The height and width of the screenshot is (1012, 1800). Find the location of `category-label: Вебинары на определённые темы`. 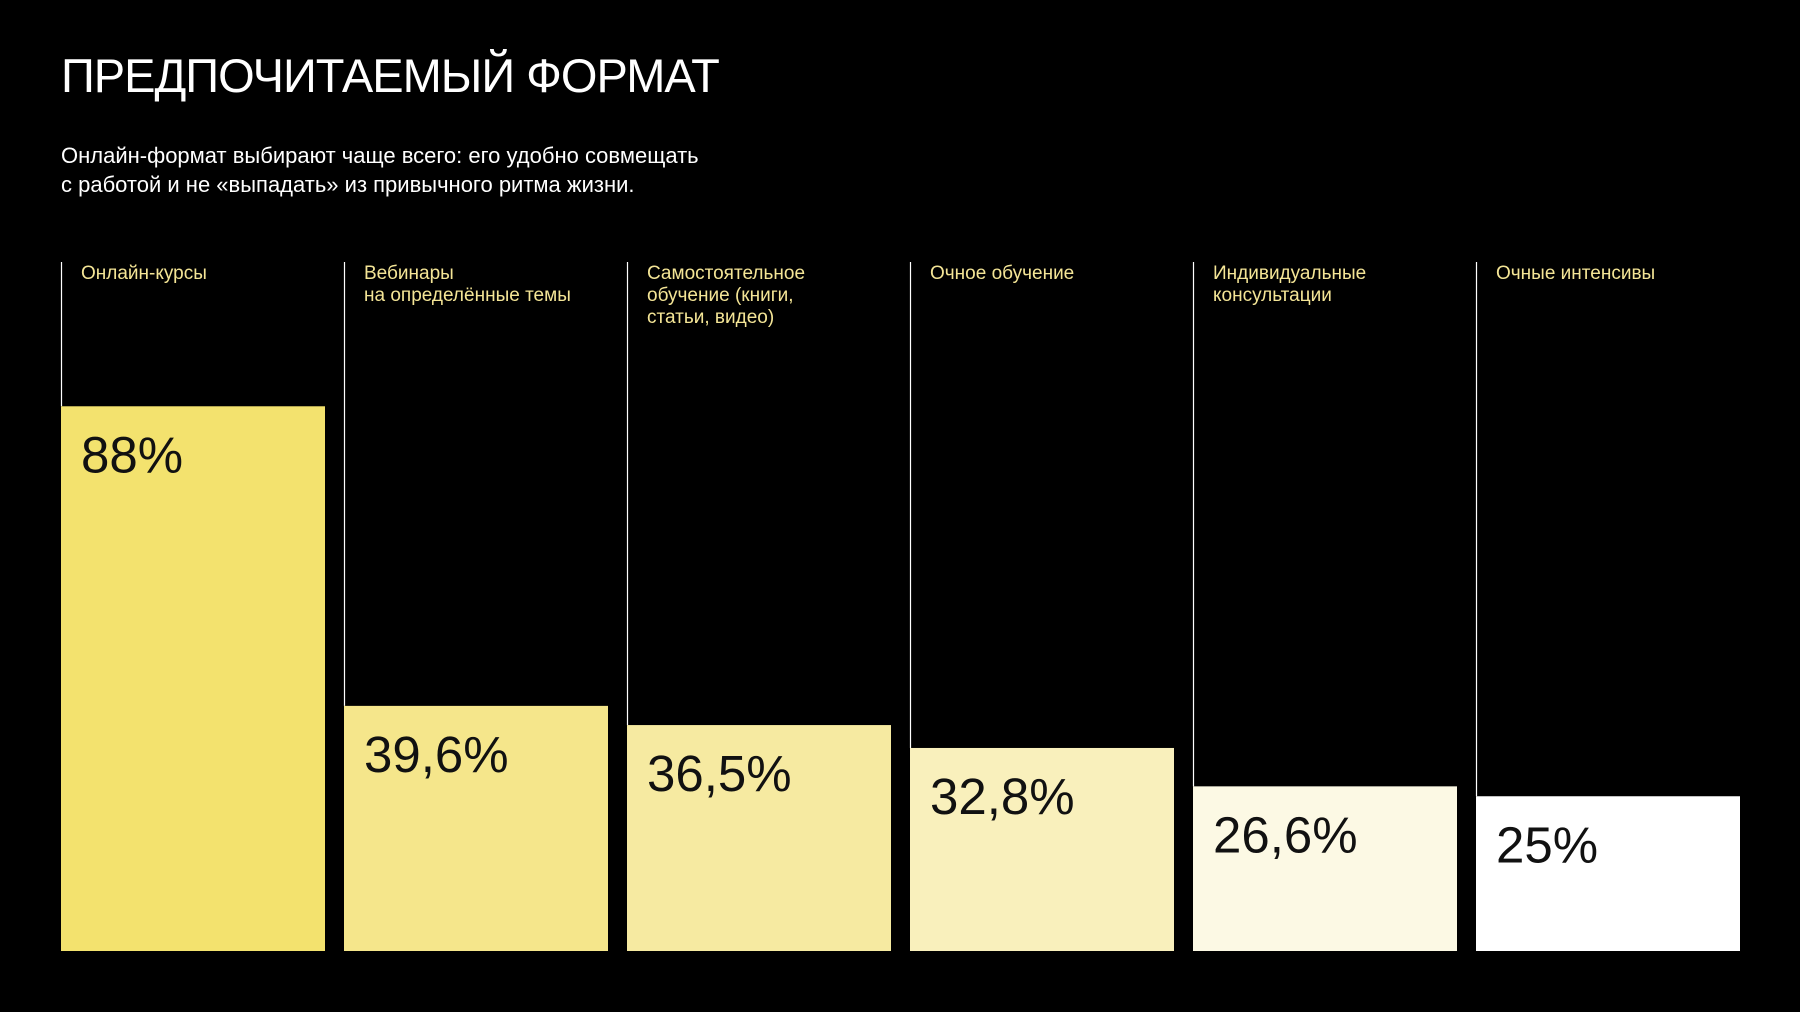

category-label: Вебинары на определённые темы is located at coordinates (467, 284).